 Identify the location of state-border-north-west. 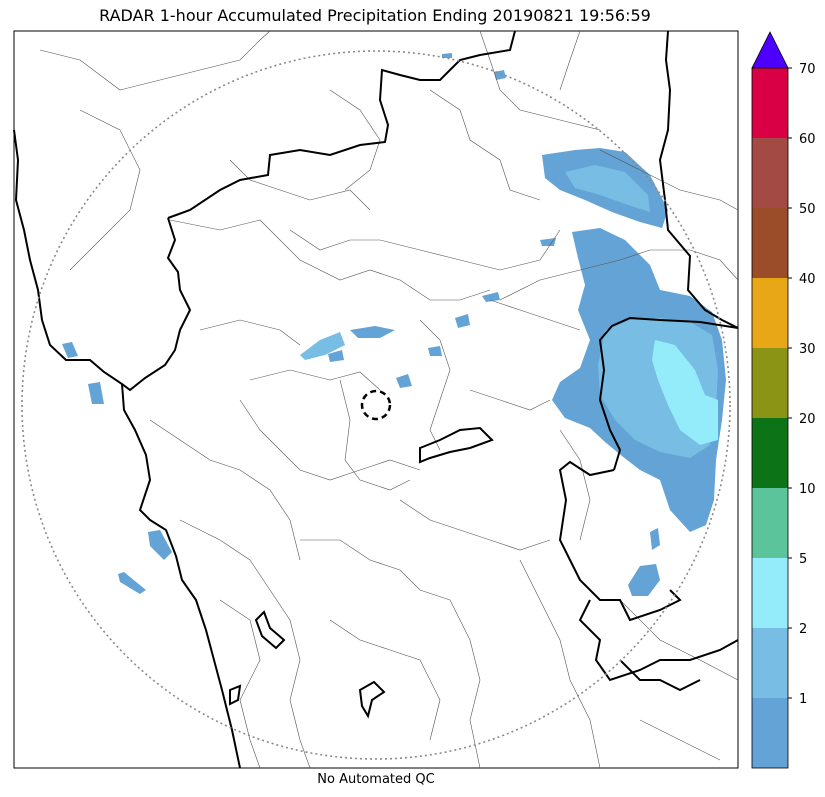
(341, 124).